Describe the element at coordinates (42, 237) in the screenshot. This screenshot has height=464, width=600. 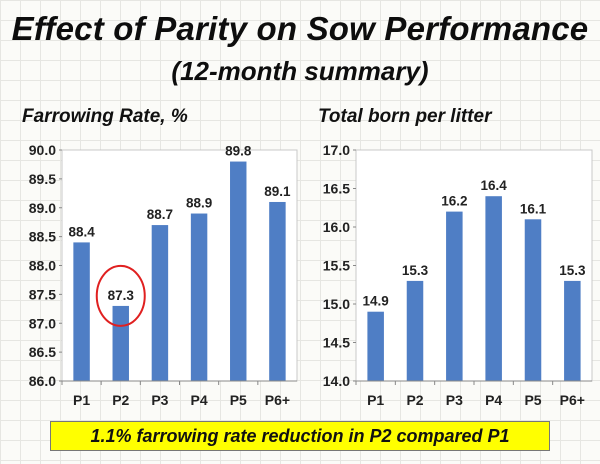
I see `farrowing-y-tick-label: 88.5` at that location.